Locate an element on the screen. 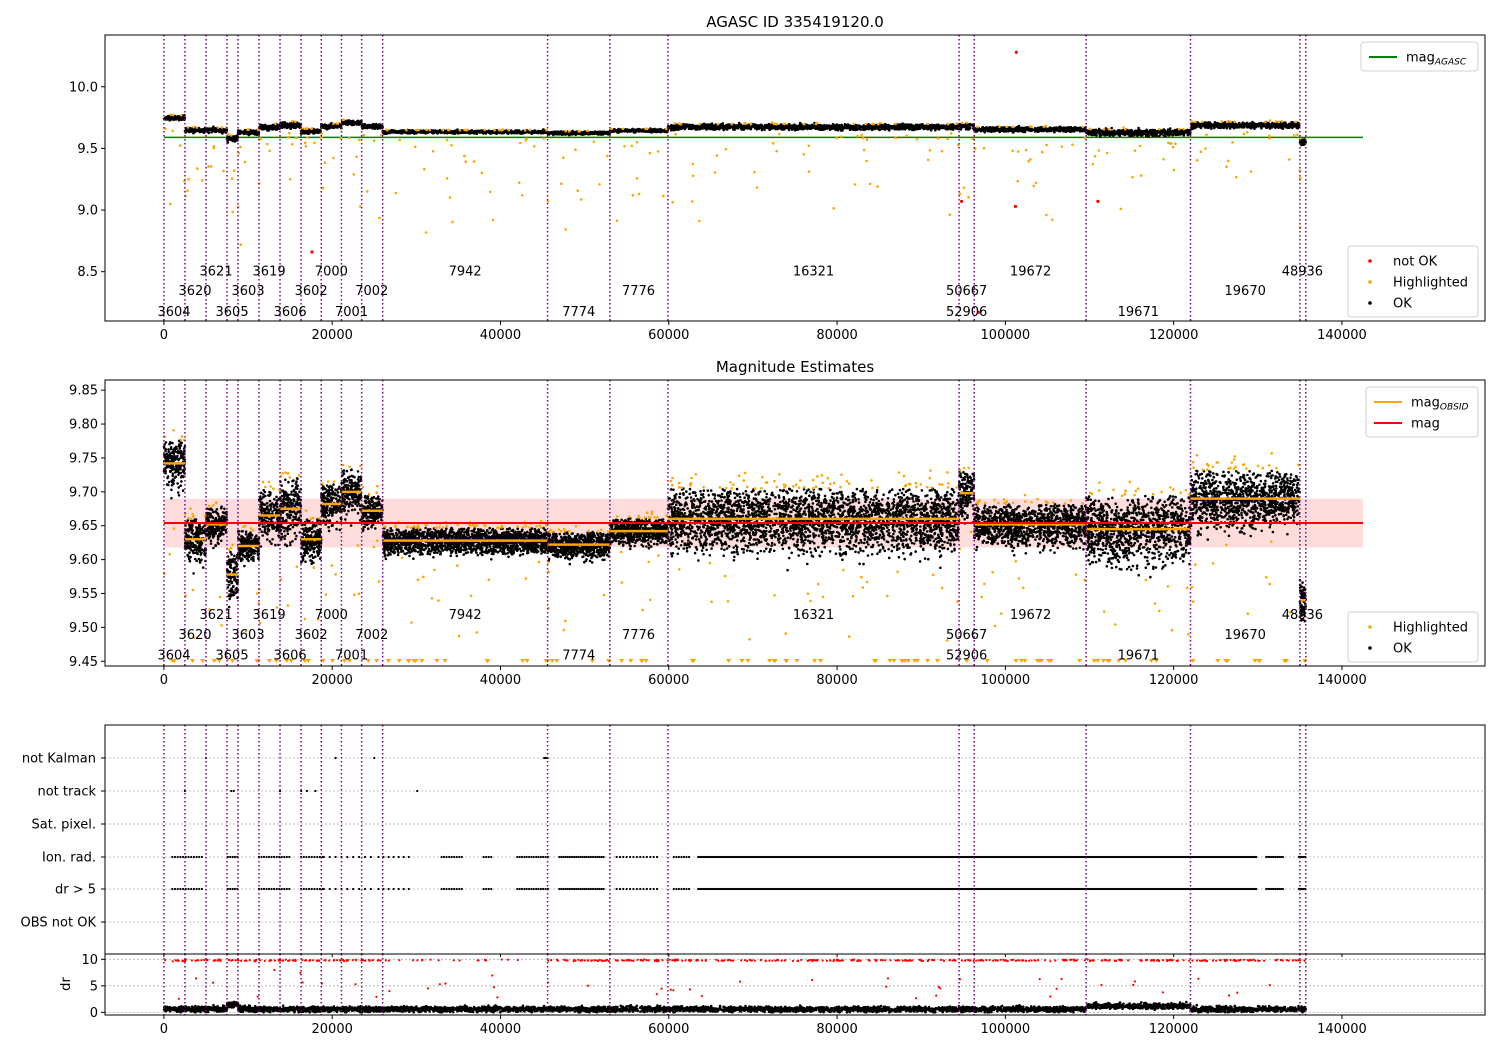 Image resolution: width=1500 pixels, height=1050 pixels. y-tick-label: 9.45 is located at coordinates (83, 662).